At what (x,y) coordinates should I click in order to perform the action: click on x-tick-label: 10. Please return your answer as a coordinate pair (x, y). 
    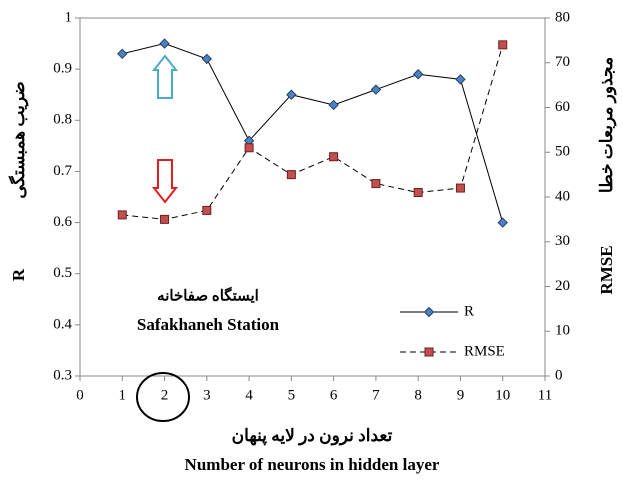
    Looking at the image, I should click on (502, 395).